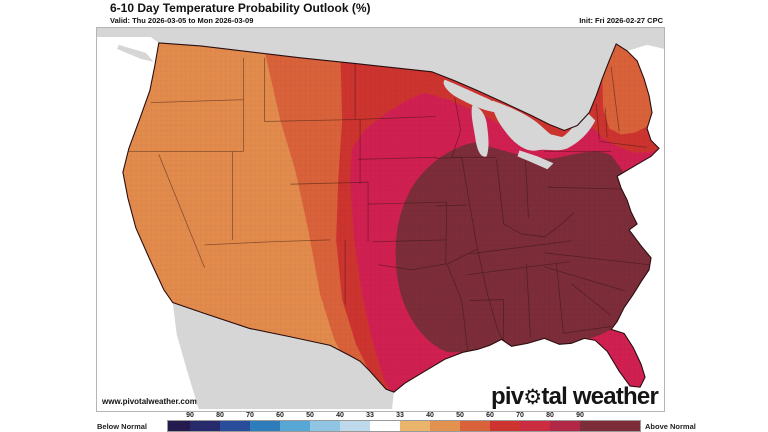 The height and width of the screenshot is (432, 768). What do you see at coordinates (507, 396) in the screenshot?
I see `logo-text-prefix: piv` at bounding box center [507, 396].